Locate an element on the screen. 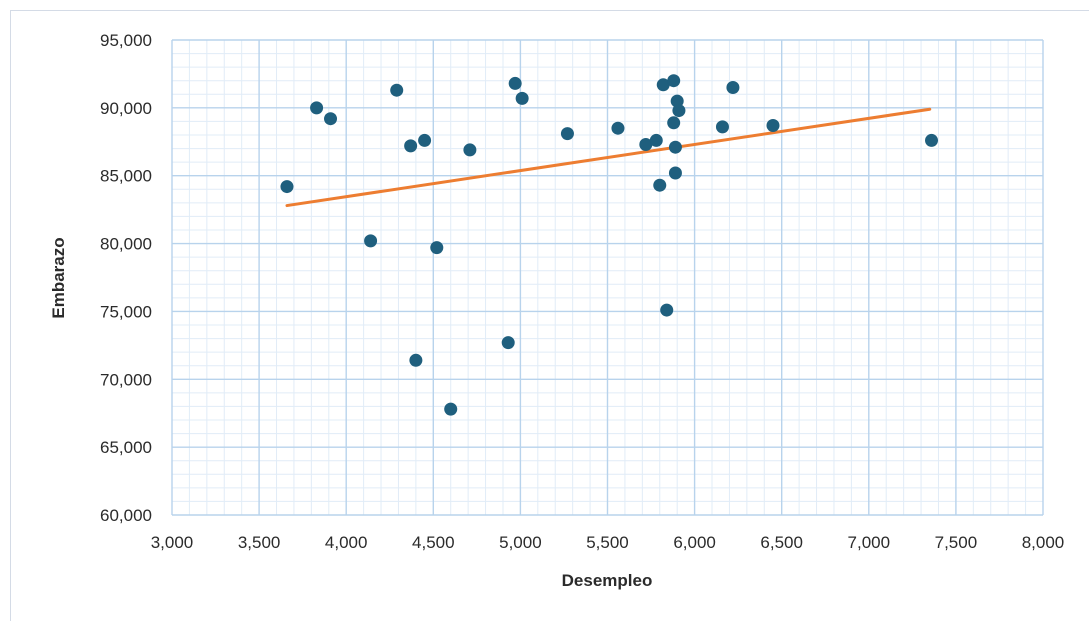  x-tick-label: 4,000 is located at coordinates (346, 542).